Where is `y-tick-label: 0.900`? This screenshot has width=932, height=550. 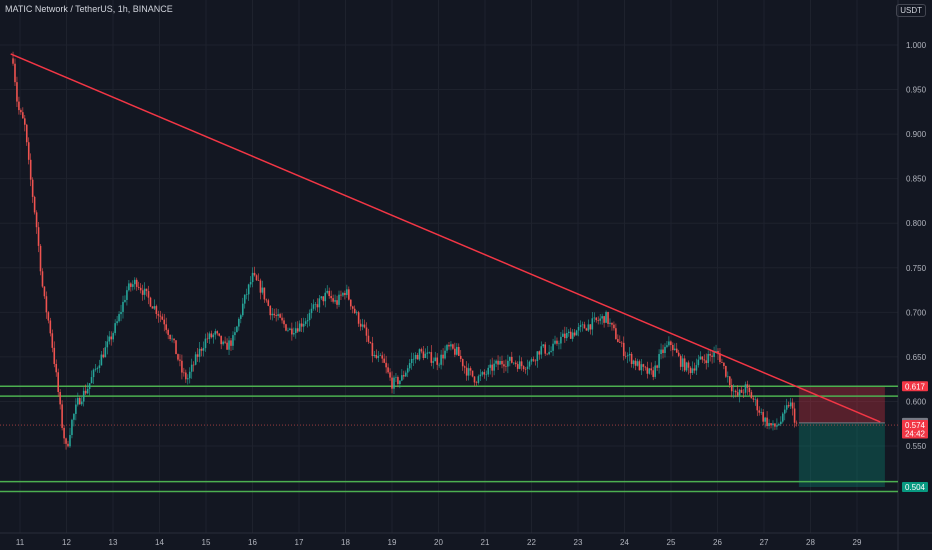 y-tick-label: 0.900 is located at coordinates (916, 134).